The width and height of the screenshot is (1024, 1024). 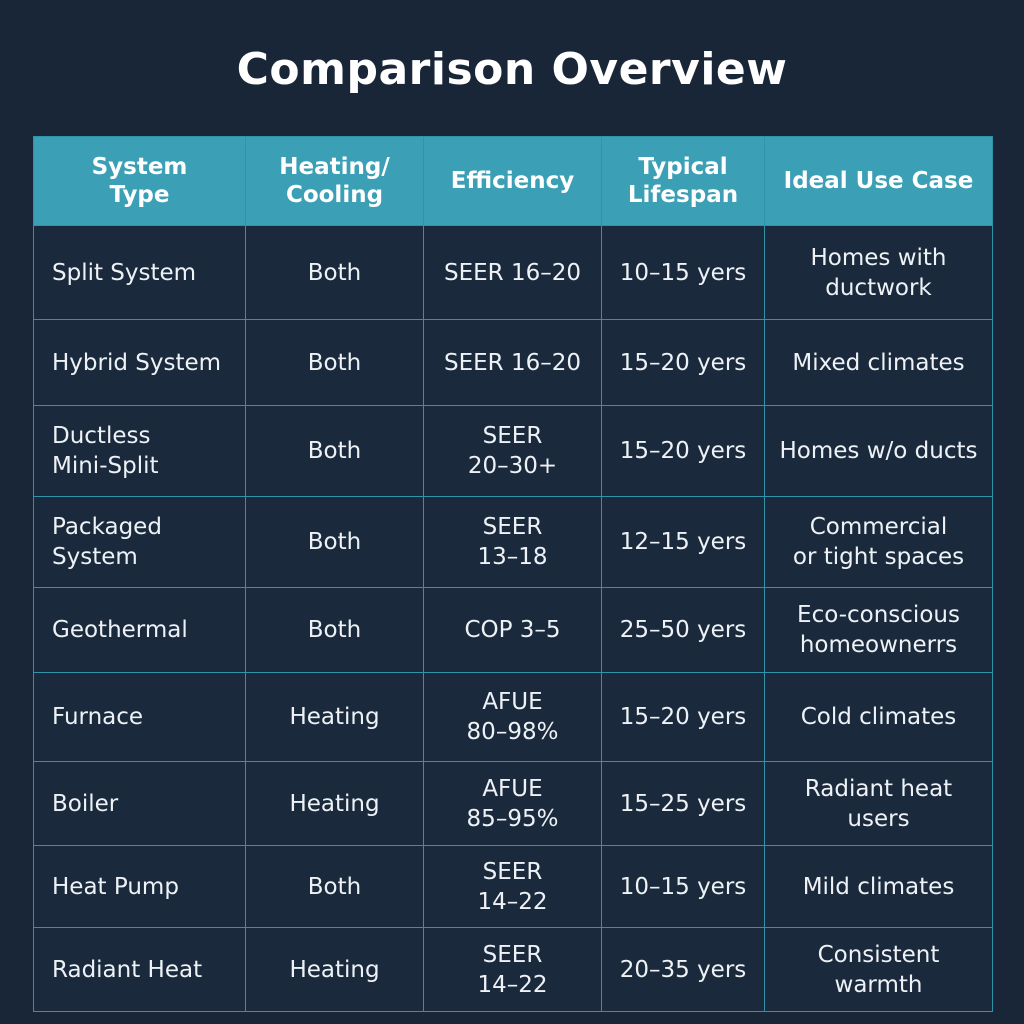 I want to click on cell-lifespan: 12–15 yers, so click(x=683, y=542).